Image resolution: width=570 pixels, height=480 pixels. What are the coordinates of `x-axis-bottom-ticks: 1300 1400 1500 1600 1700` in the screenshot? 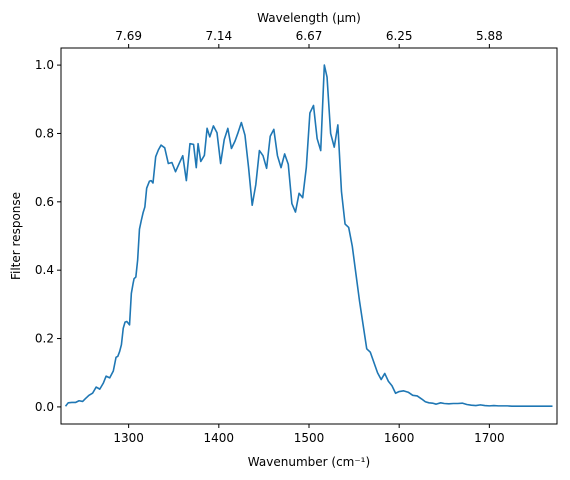 It's located at (309, 434).